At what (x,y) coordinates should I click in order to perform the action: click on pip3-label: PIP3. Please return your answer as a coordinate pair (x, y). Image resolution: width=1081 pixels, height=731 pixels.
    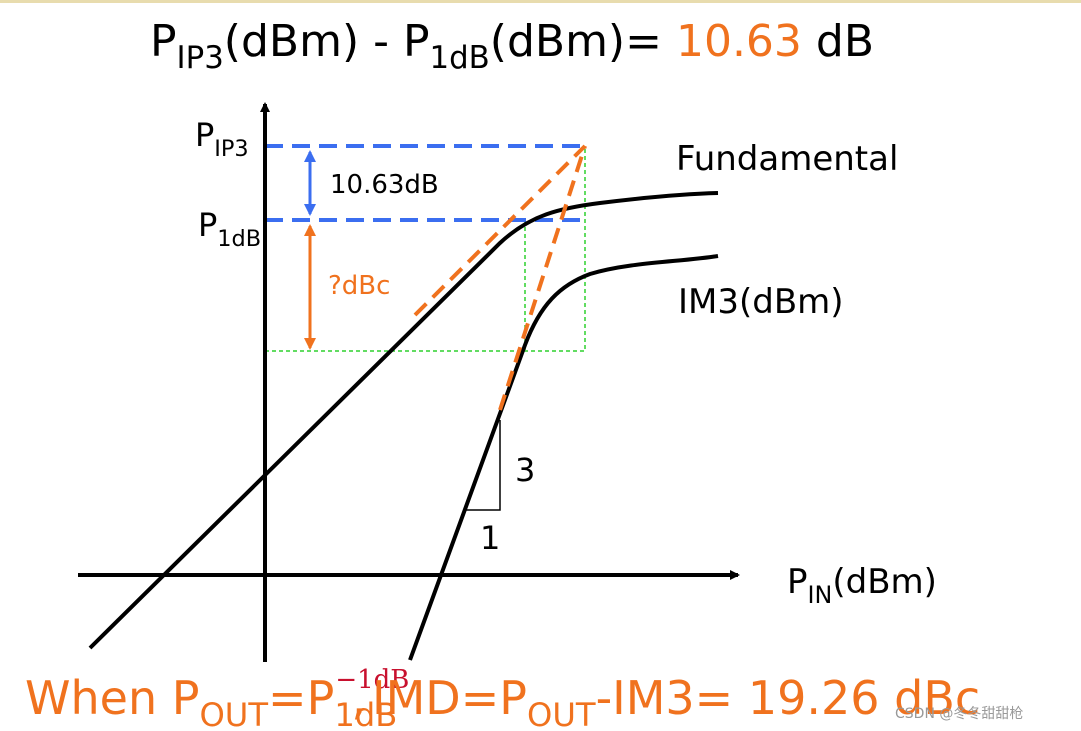
    Looking at the image, I should click on (222, 139).